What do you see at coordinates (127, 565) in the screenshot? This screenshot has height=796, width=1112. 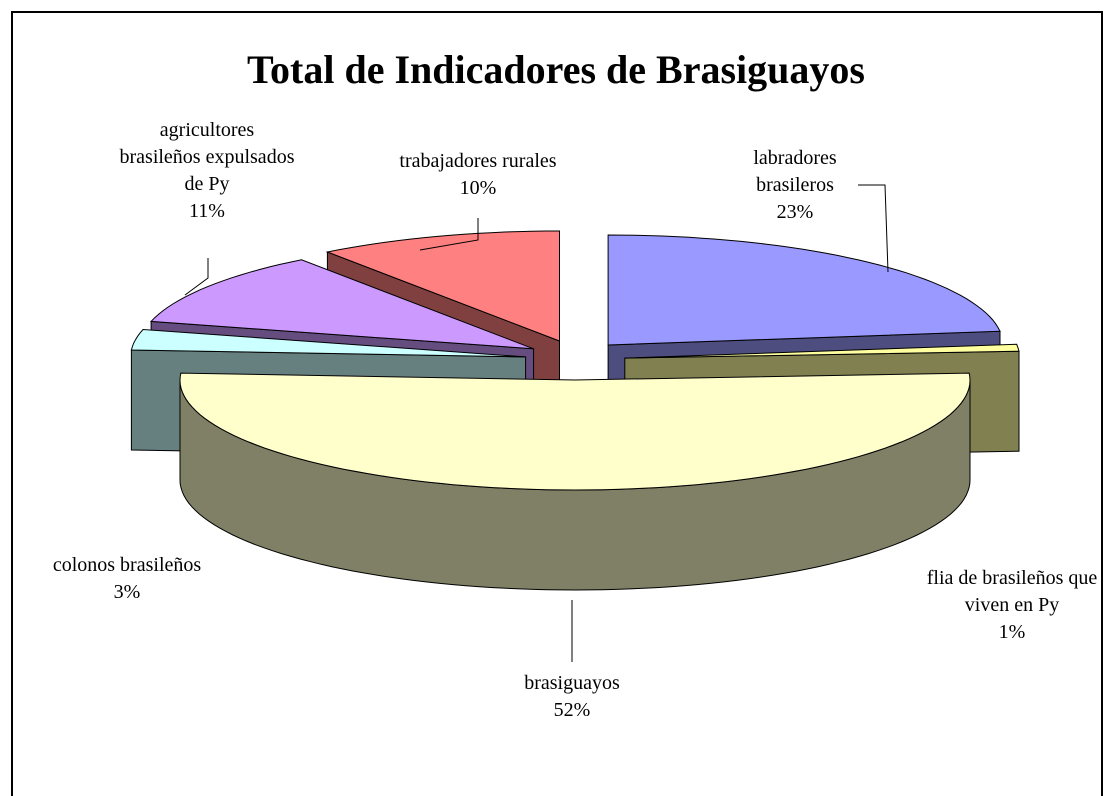 I see `category-label: colonos brasileños` at bounding box center [127, 565].